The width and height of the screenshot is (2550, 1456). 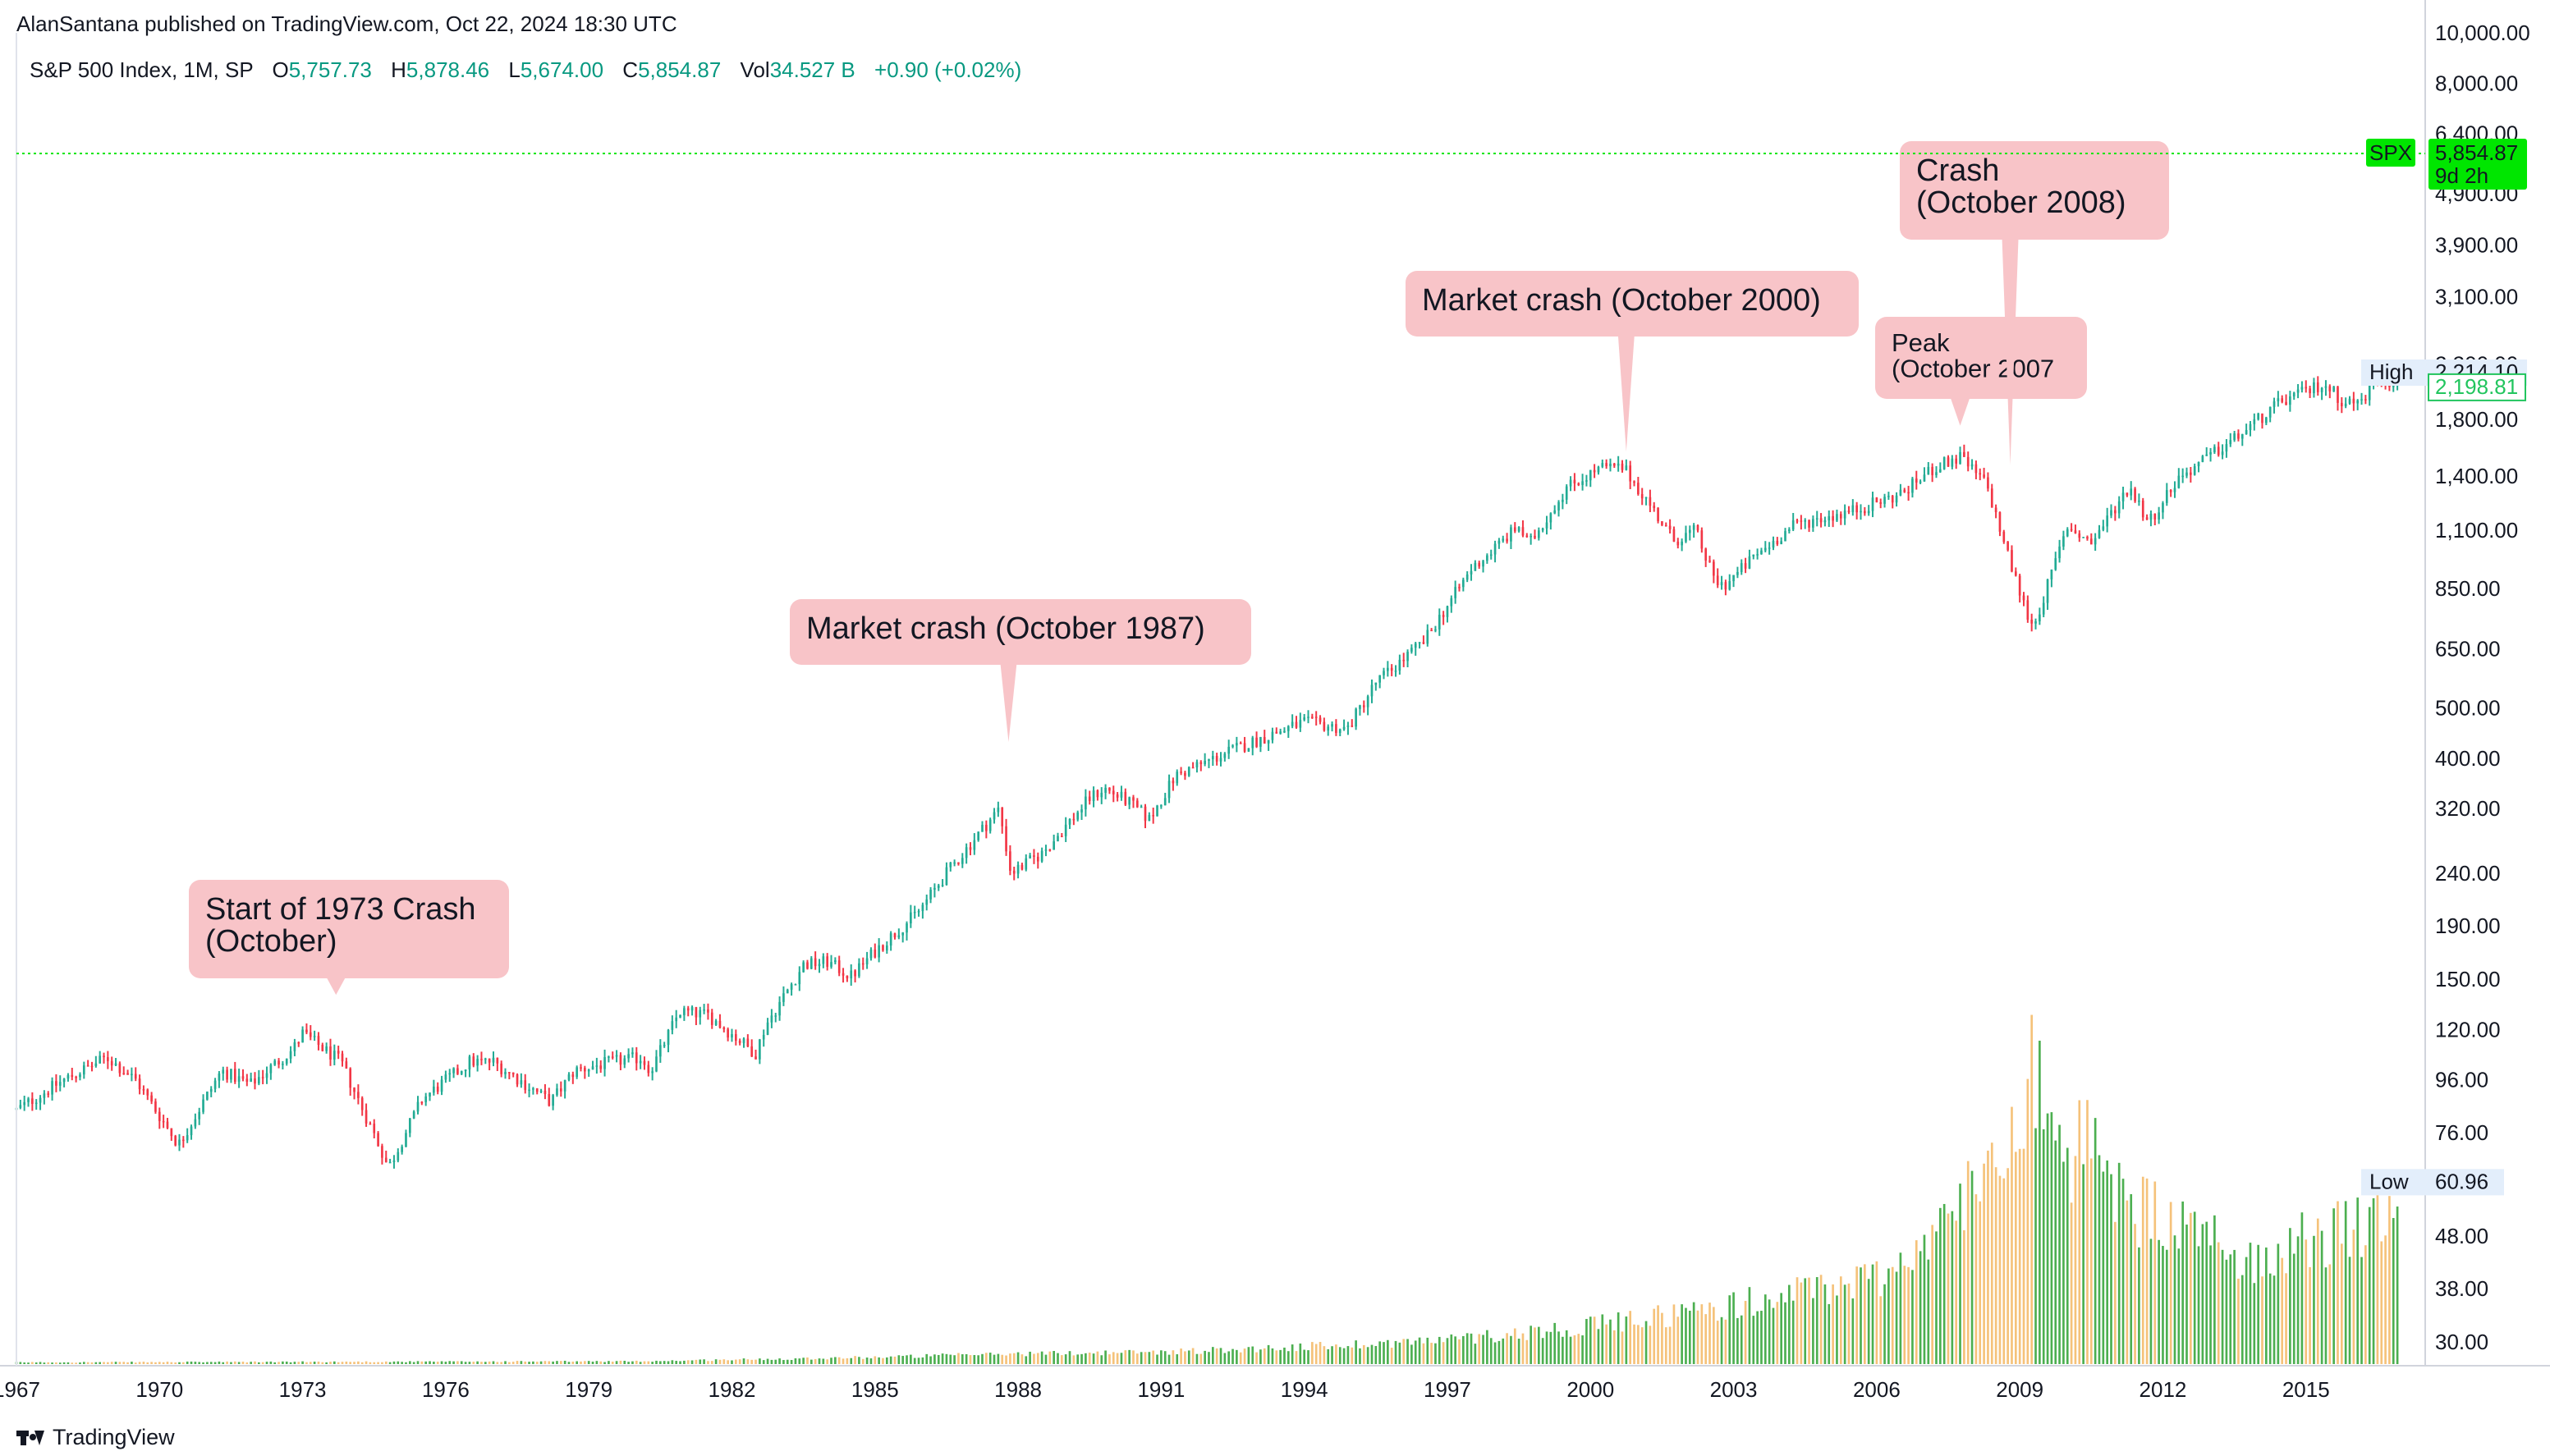 I want to click on annotation-callout: Crash(October 2008), so click(x=2034, y=303).